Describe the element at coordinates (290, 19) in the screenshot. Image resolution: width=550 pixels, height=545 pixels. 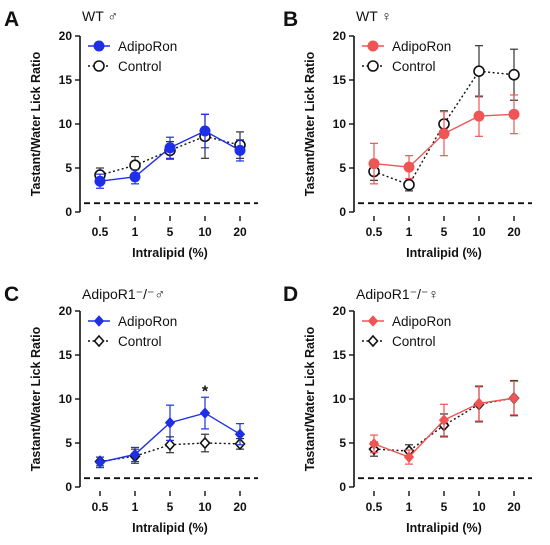
I see `panel-letter: B` at that location.